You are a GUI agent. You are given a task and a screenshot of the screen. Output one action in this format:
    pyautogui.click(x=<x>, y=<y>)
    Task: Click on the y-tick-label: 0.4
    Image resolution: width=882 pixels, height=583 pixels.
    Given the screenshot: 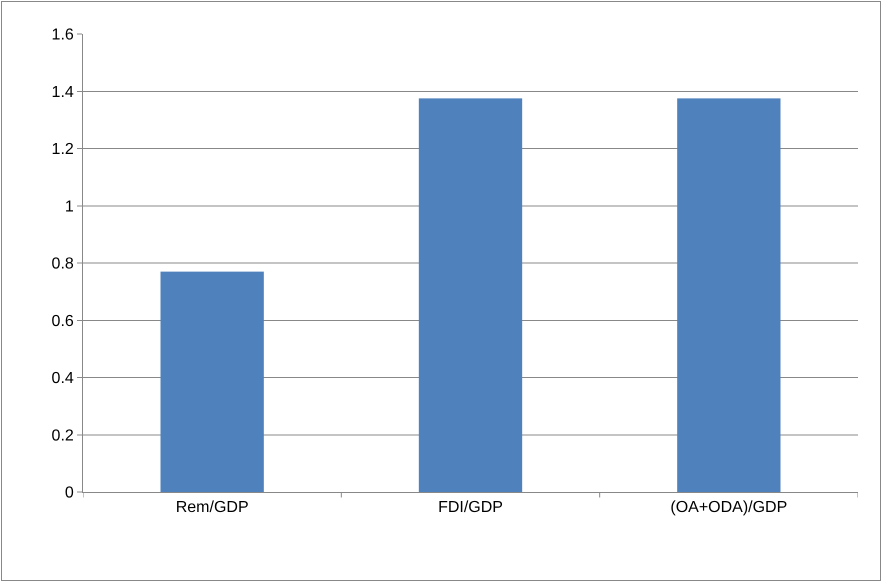 What is the action you would take?
    pyautogui.click(x=63, y=379)
    